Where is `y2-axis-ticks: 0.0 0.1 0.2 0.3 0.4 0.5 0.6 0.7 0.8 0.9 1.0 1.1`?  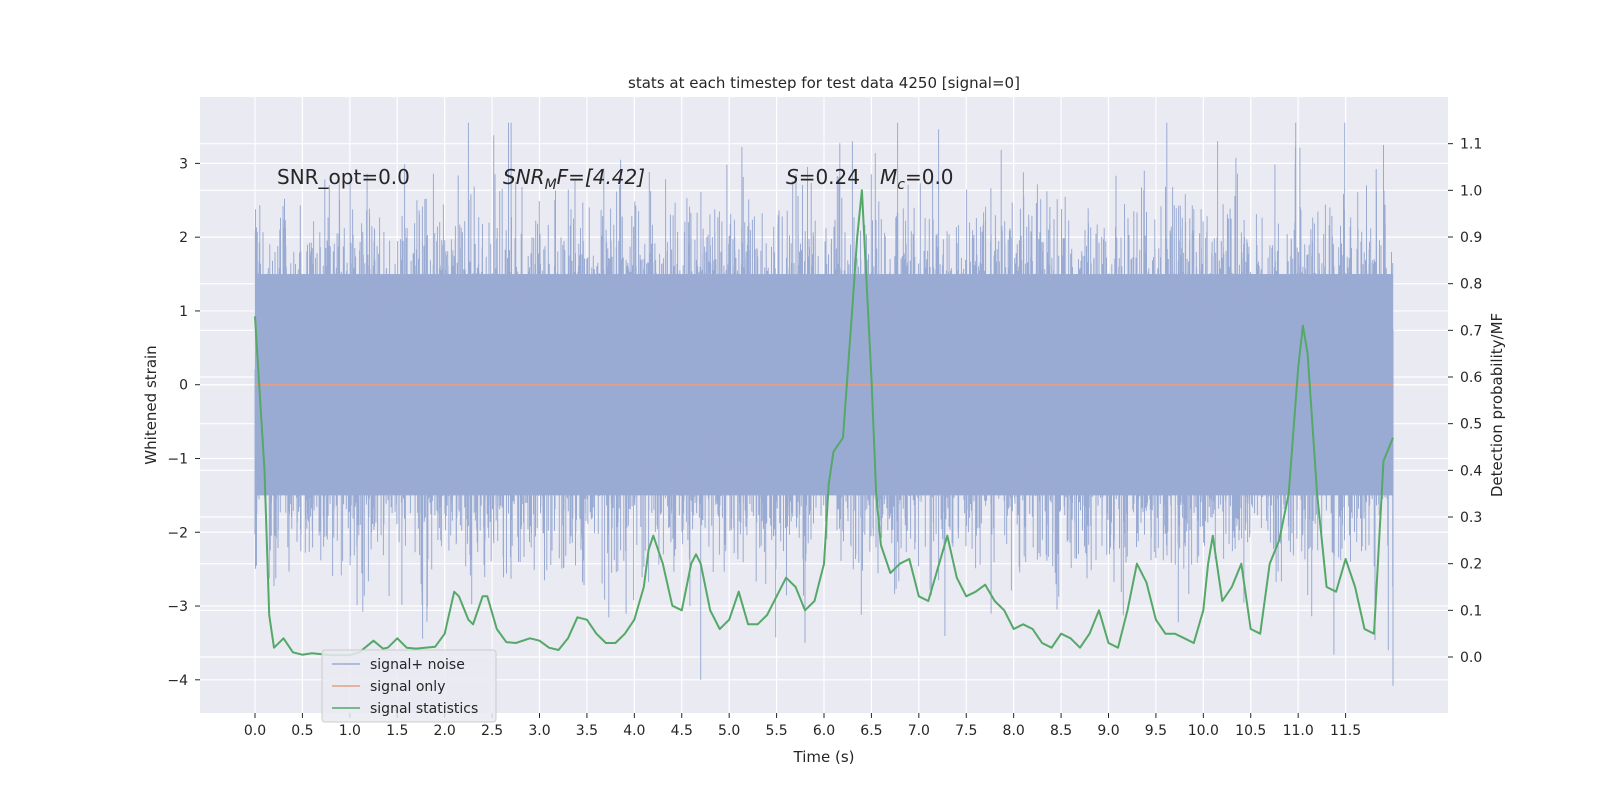
y2-axis-ticks: 0.0 0.1 0.2 0.3 0.4 0.5 0.6 0.7 0.8 0.9 1.0 1.1 is located at coordinates (1465, 401).